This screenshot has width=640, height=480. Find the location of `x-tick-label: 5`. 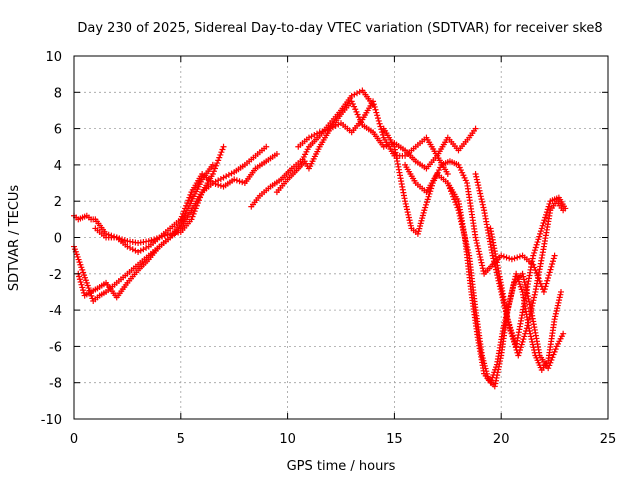

x-tick-label: 5 is located at coordinates (181, 439).